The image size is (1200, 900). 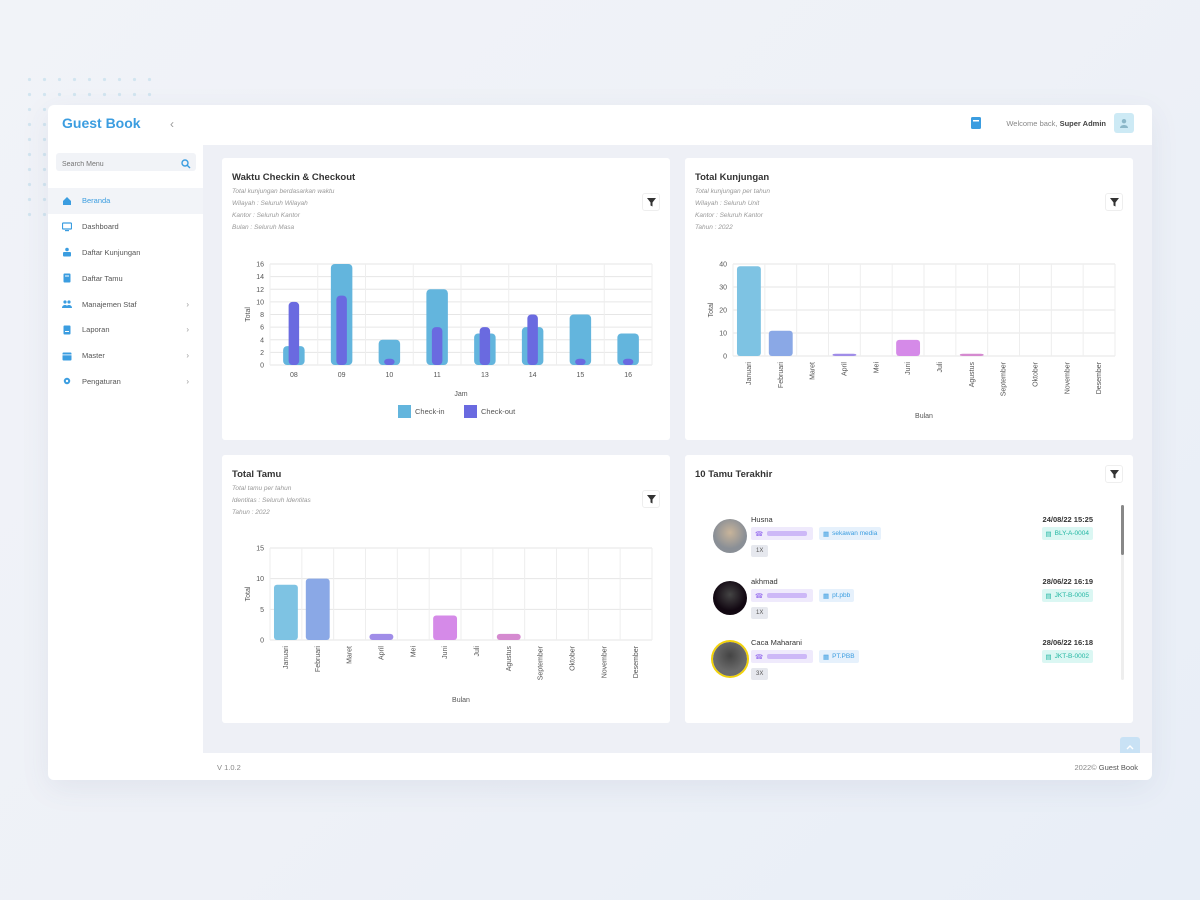 I want to click on card-title: Total Tamu, so click(x=257, y=474).